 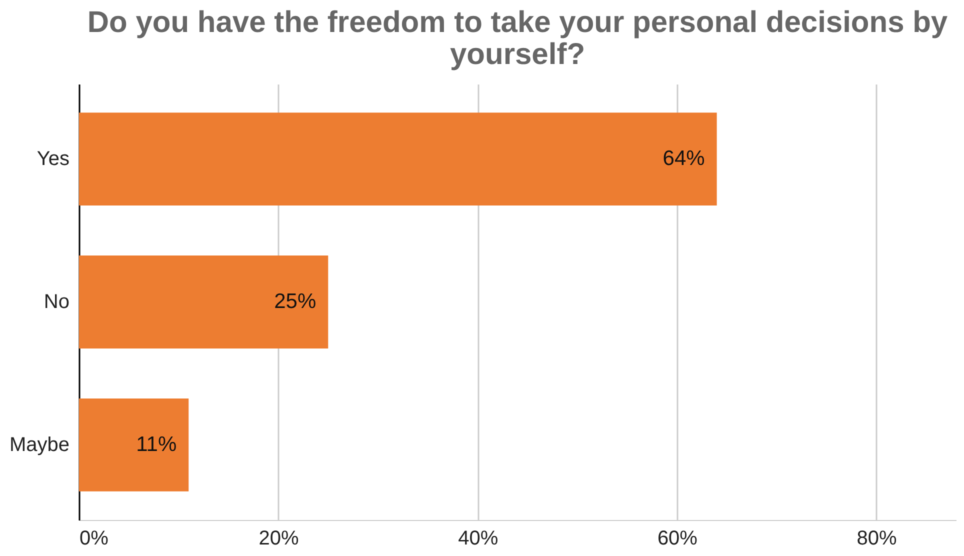 I want to click on x-tick-label: 0%, so click(x=94, y=539).